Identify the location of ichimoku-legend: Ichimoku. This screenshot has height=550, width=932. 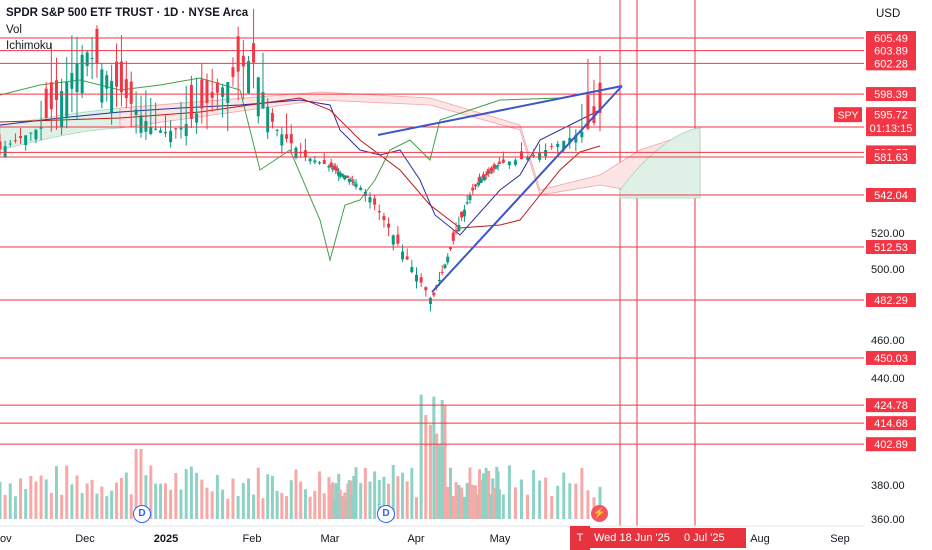
(29, 46).